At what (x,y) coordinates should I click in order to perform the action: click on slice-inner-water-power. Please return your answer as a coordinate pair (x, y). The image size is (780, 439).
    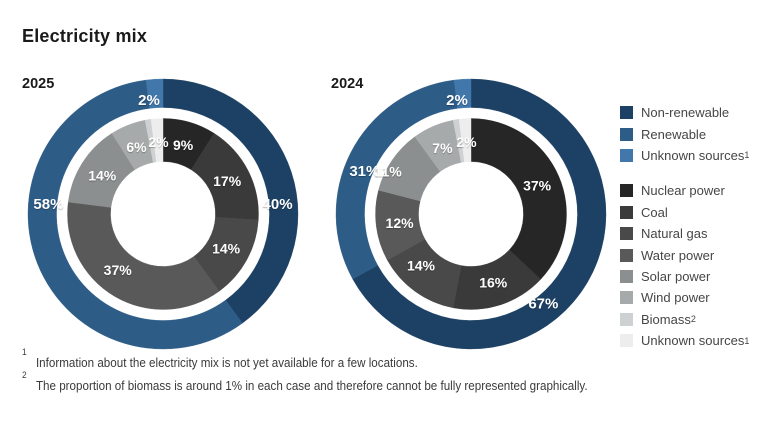
    Looking at the image, I should click on (143, 255).